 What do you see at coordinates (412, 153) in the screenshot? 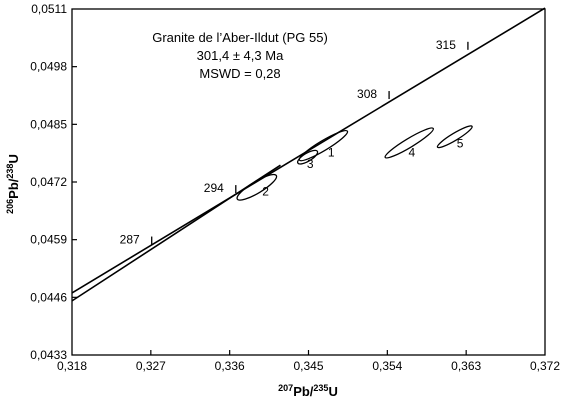
I see `ellipse-label: 4` at bounding box center [412, 153].